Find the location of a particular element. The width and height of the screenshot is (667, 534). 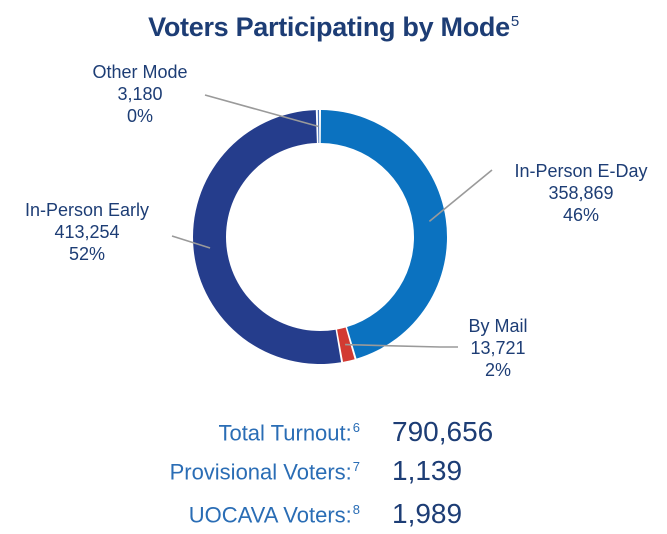

label-other-mode: Other Mode 3,180 0% is located at coordinates (140, 94).